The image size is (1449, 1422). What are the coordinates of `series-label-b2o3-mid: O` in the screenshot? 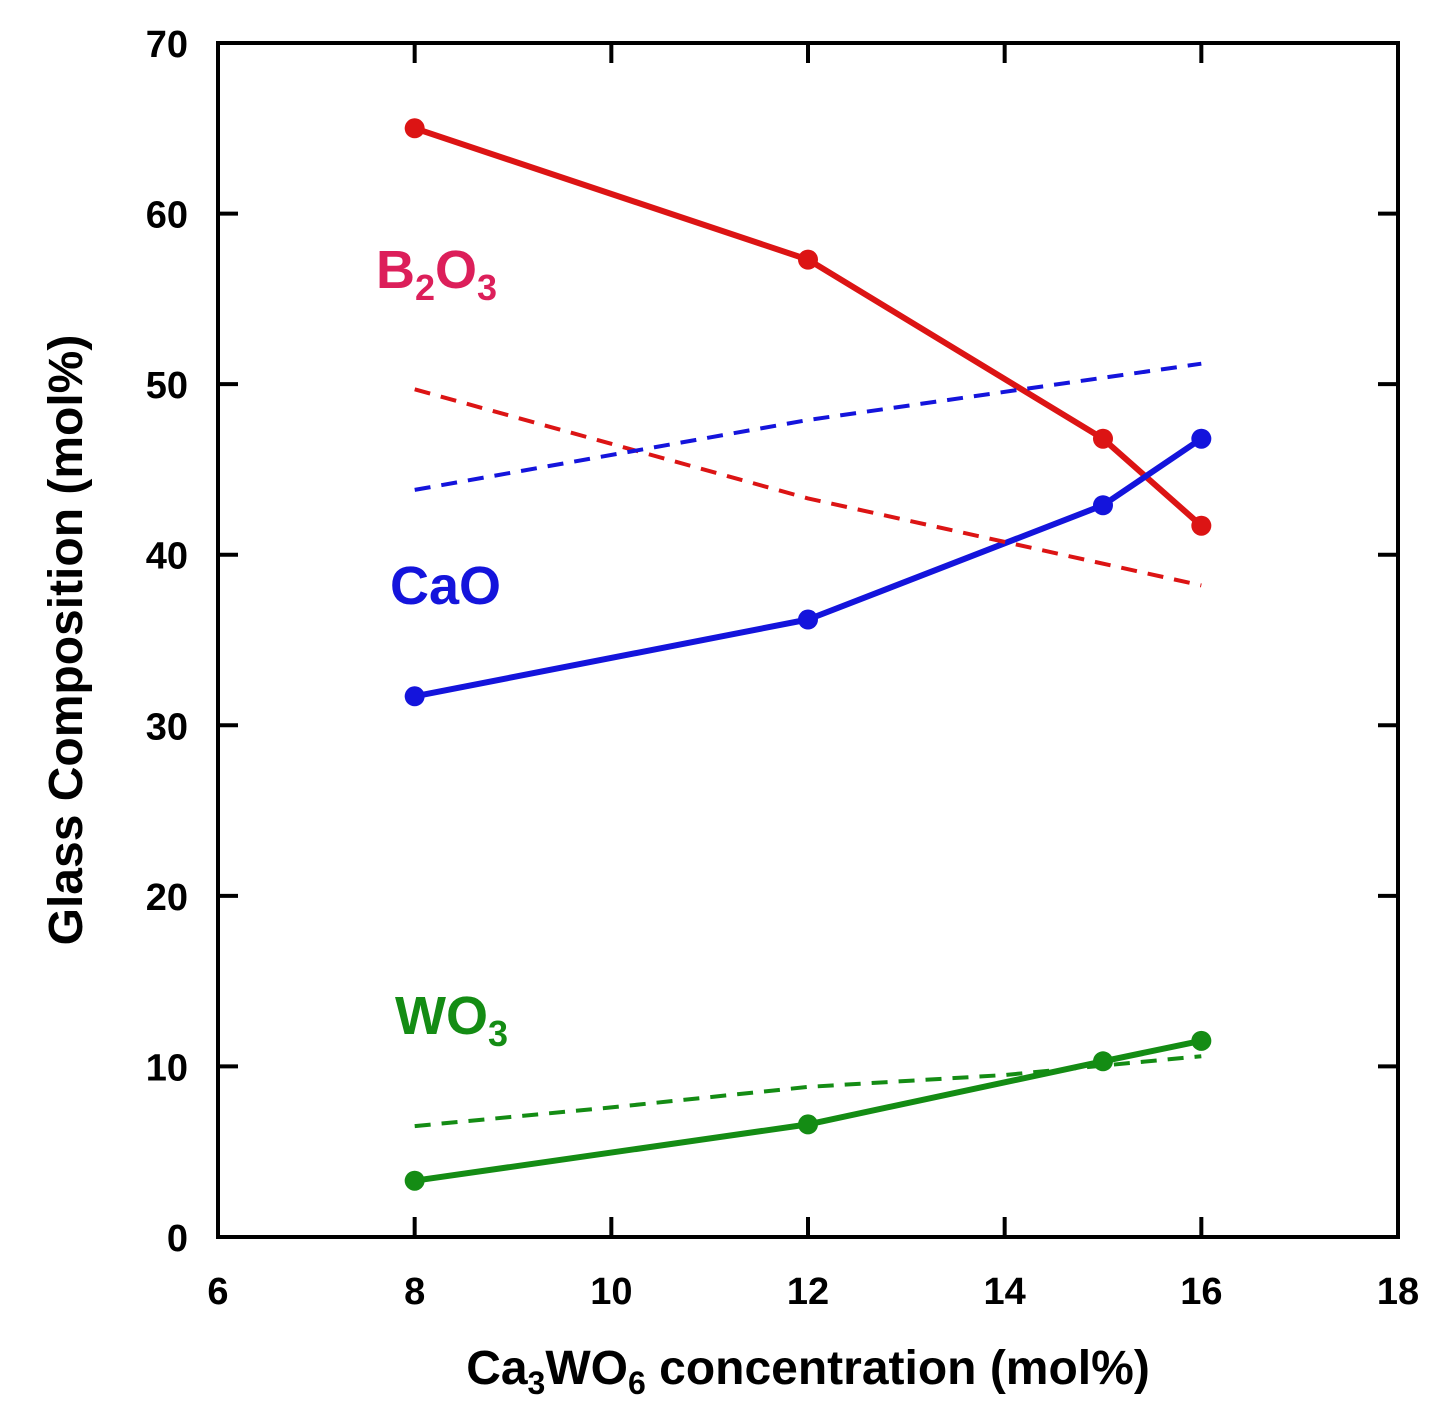 It's located at (456, 270).